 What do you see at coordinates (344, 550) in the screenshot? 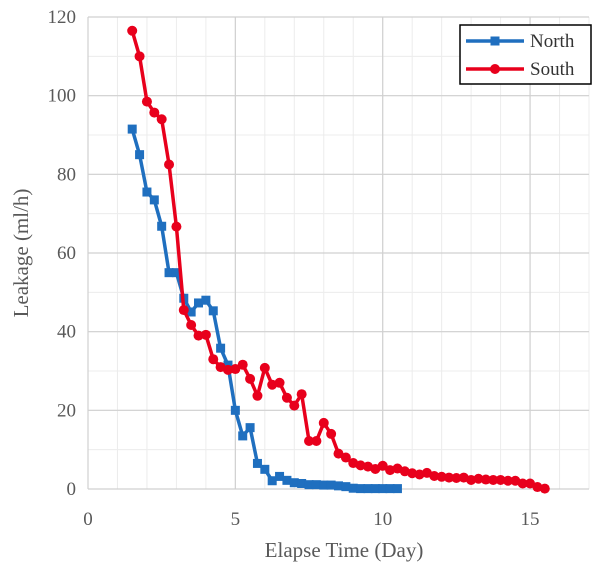
I see `x-axis-label: Elapse Time (Day)` at bounding box center [344, 550].